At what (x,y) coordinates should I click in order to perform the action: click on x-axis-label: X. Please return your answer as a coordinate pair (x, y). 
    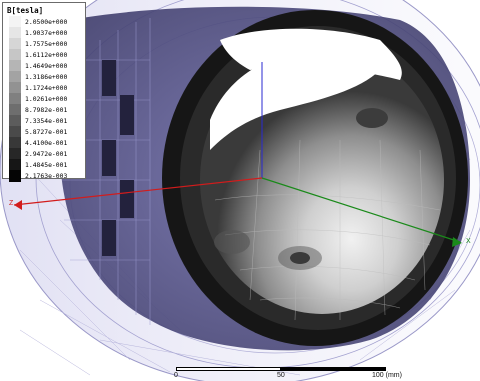
    Looking at the image, I should click on (468, 241).